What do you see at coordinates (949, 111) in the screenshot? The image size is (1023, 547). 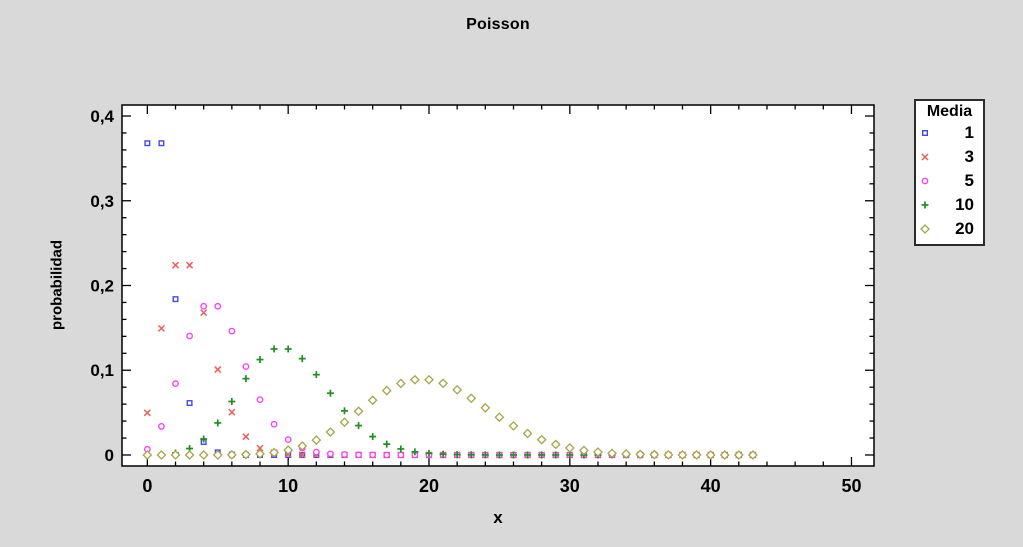 I see `legend-title: Media` at bounding box center [949, 111].